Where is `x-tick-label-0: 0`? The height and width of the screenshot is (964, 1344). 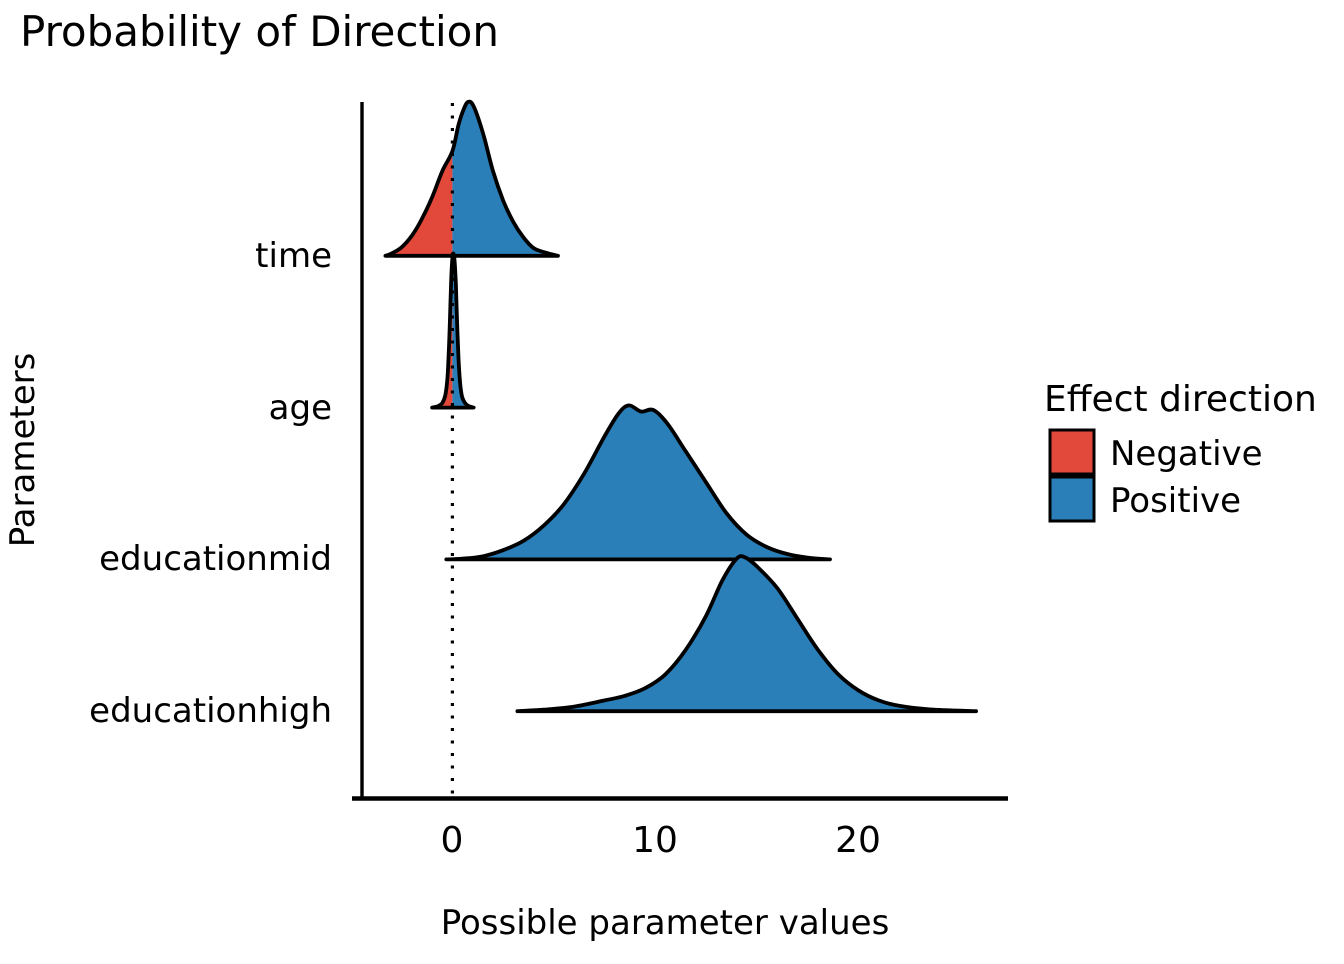 x-tick-label-0: 0 is located at coordinates (452, 840).